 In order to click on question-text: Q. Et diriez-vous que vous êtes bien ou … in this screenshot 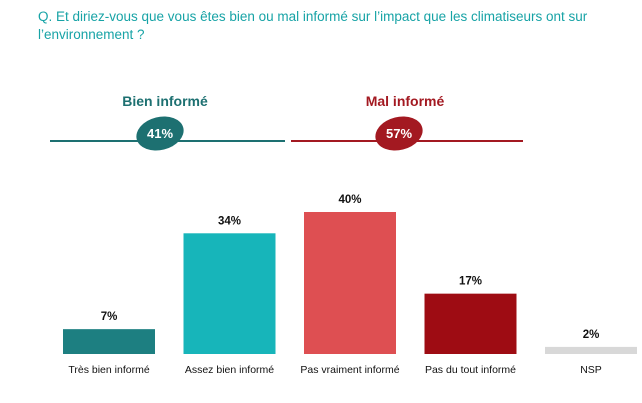, I will do `click(313, 25)`.